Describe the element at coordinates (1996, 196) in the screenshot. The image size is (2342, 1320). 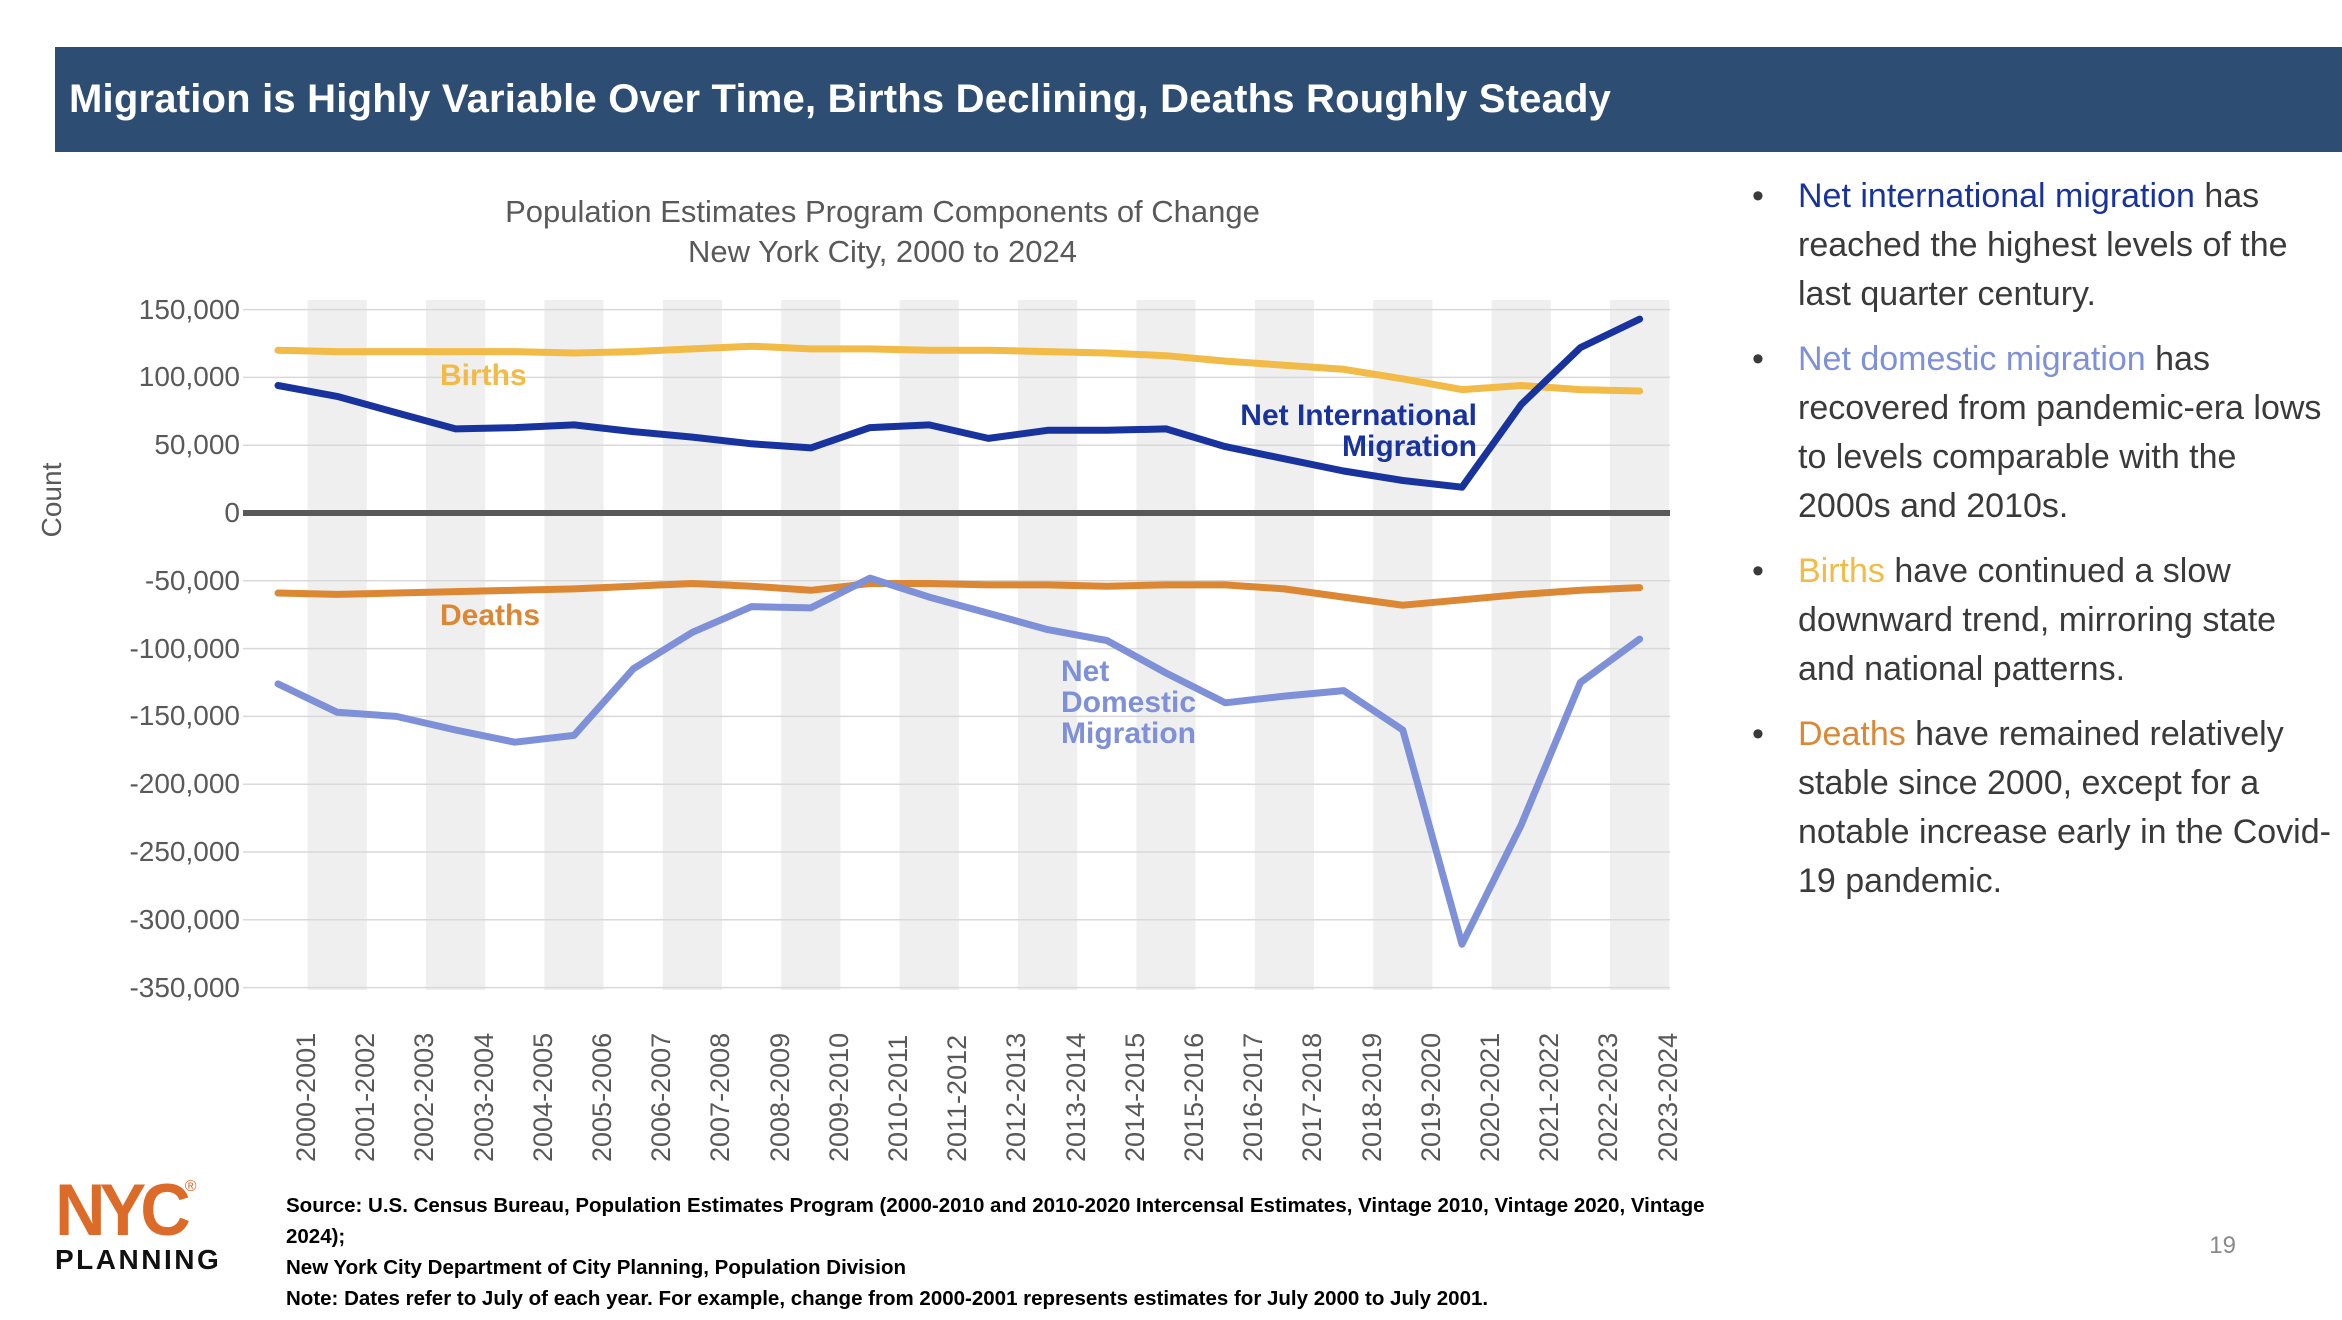
I see `bullet-lead-term: Net international migration` at that location.